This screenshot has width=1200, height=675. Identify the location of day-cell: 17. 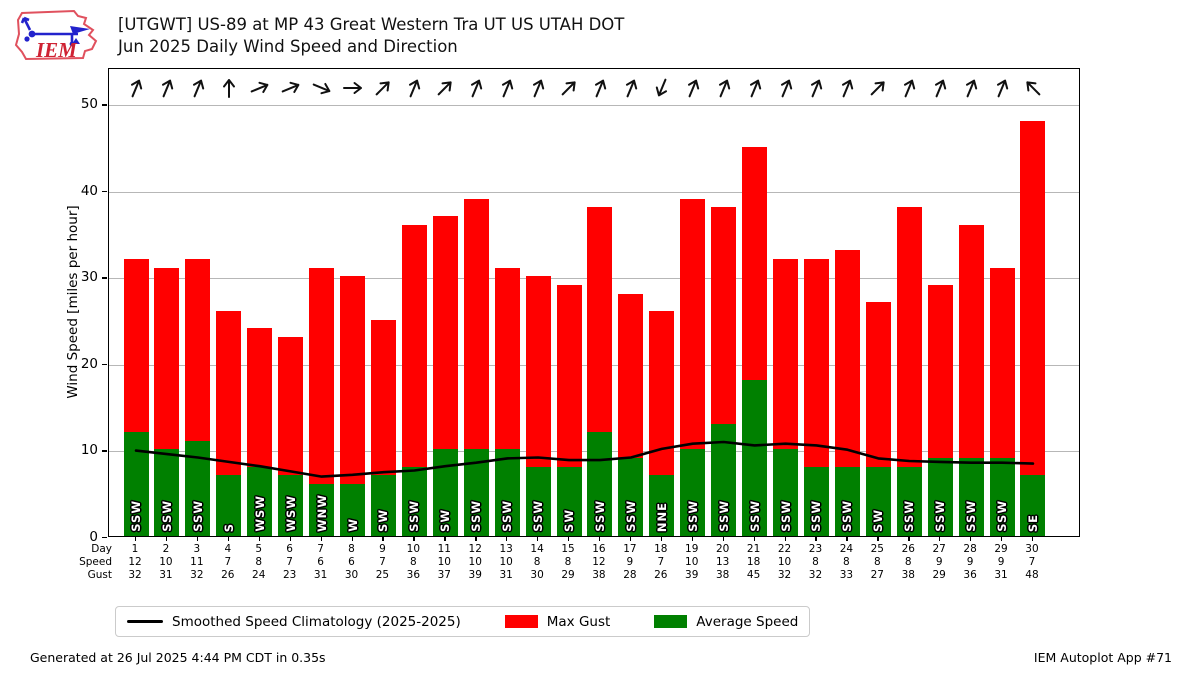
(630, 549).